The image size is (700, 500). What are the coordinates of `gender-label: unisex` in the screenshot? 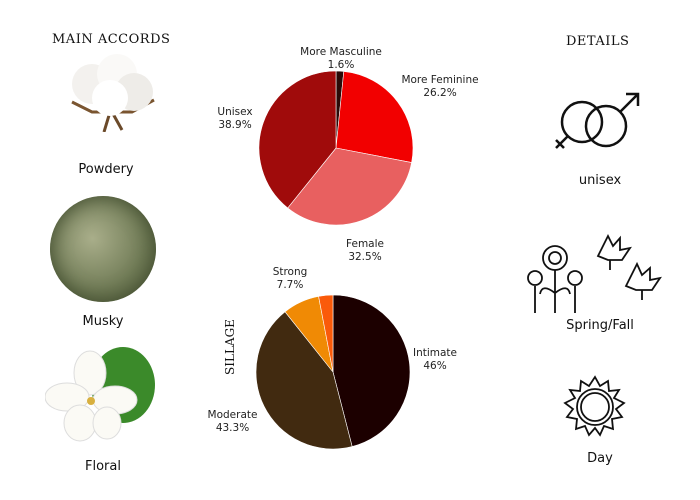 It's located at (600, 180).